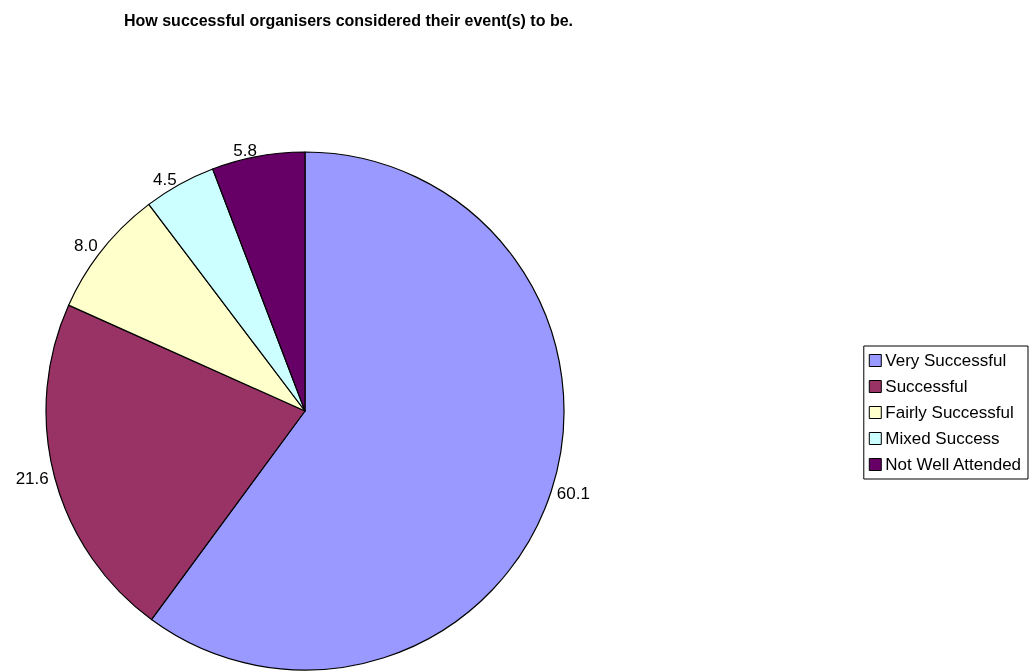  What do you see at coordinates (349, 20) in the screenshot?
I see `chart-title: How successful organisers considered their event(s) to be.` at bounding box center [349, 20].